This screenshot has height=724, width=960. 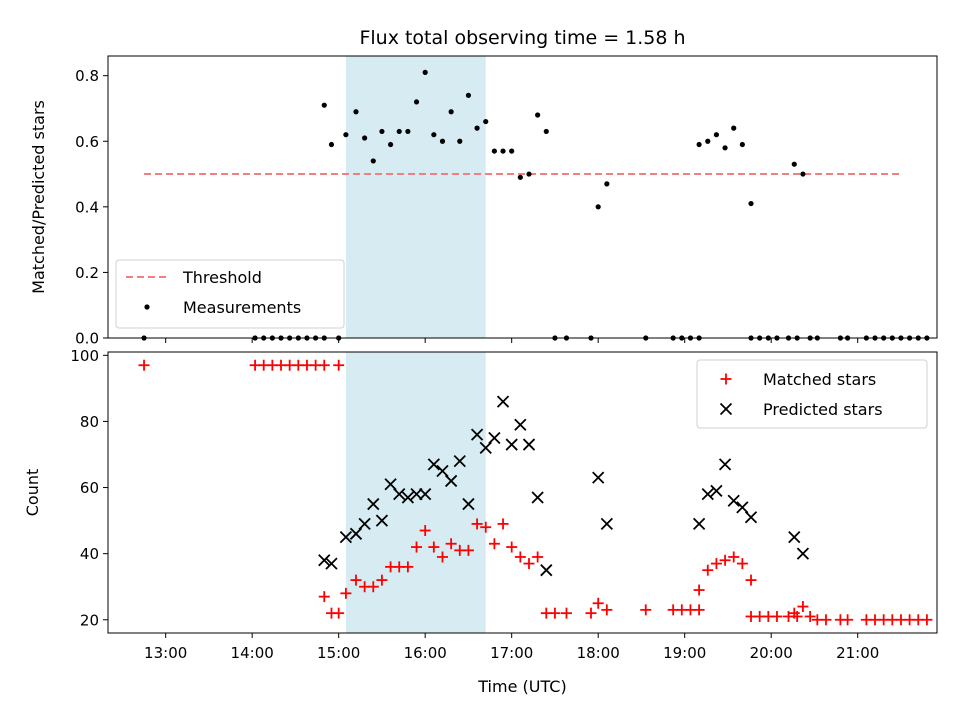 I want to click on bottom-y-axis-label: Count, so click(x=32, y=493).